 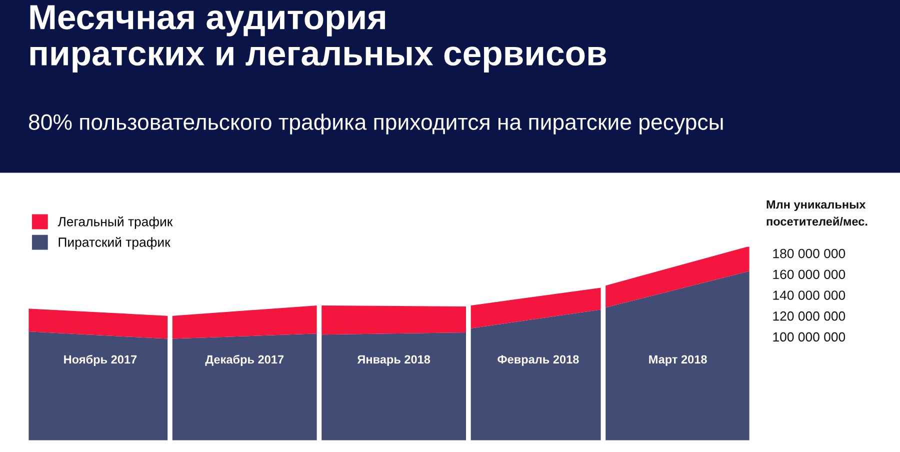 What do you see at coordinates (817, 213) in the screenshot?
I see `y-axis-title: Млн уникальных посетителей/мес.` at bounding box center [817, 213].